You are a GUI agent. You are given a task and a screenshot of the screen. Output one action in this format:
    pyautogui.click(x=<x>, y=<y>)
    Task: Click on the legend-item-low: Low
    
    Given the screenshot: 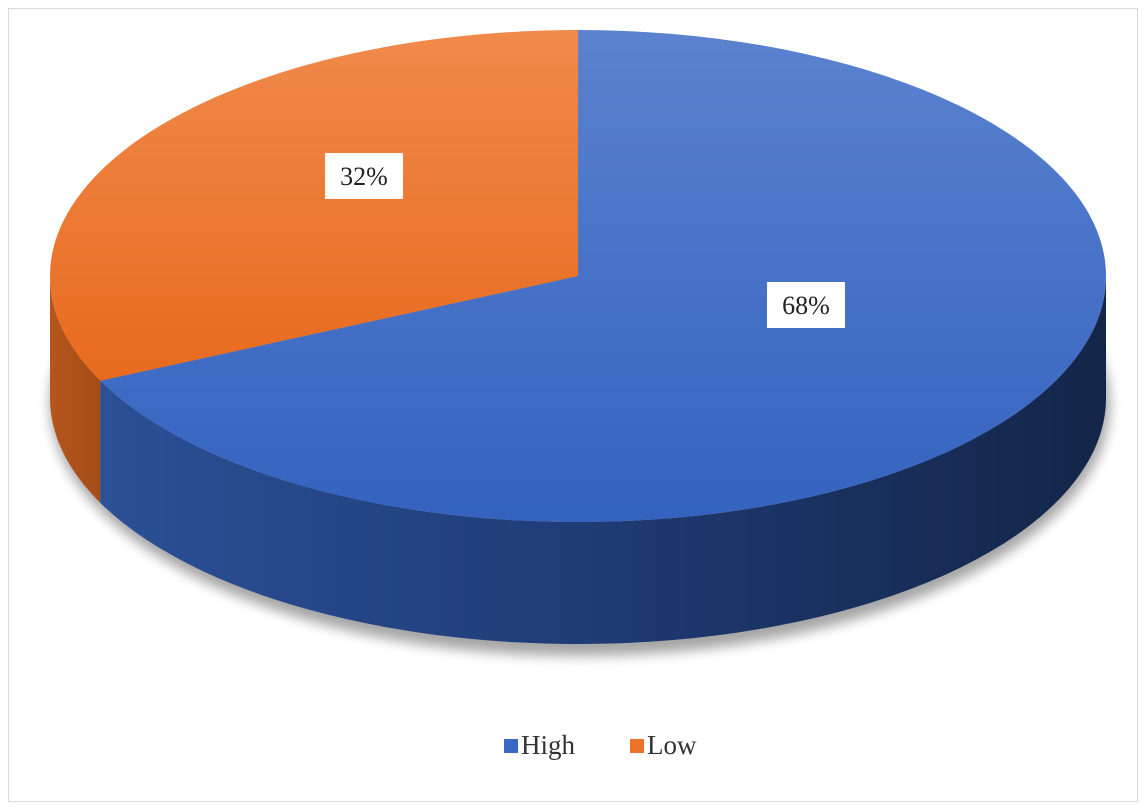 What is the action you would take?
    pyautogui.click(x=663, y=745)
    